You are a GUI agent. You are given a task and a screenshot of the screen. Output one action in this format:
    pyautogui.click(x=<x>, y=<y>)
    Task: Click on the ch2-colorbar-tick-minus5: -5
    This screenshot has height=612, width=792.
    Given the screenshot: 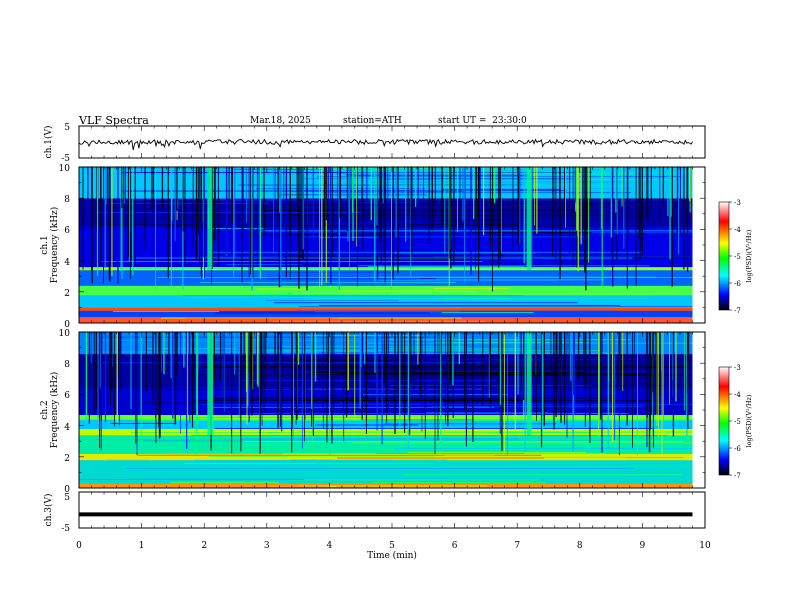 What is the action you would take?
    pyautogui.click(x=737, y=422)
    